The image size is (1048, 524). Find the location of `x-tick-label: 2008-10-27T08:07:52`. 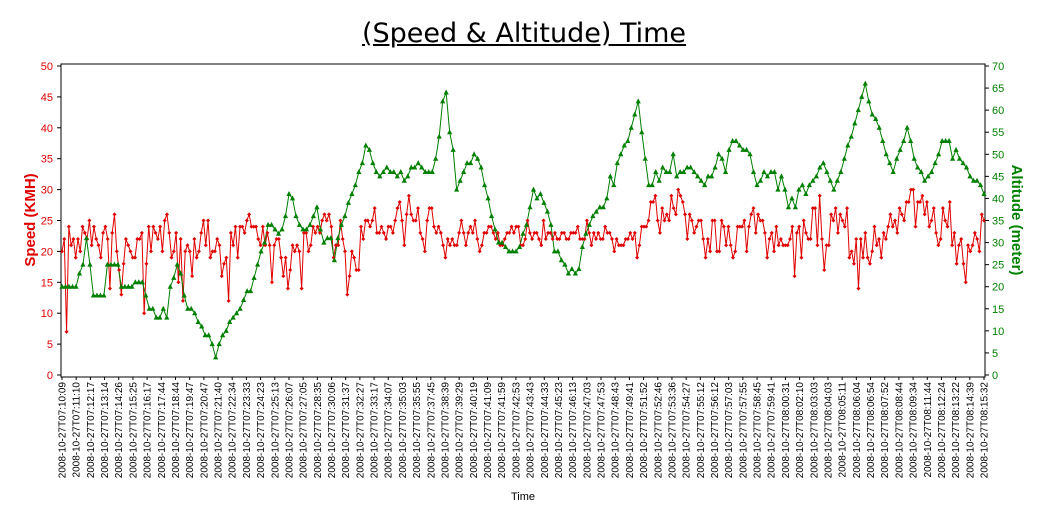

x-tick-label: 2008-10-27T08:07:52 is located at coordinates (885, 430).